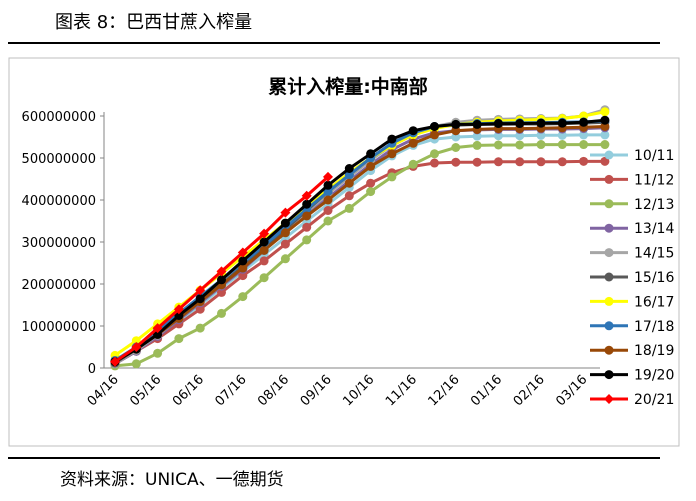 This screenshot has width=696, height=501. Describe the element at coordinates (59, 201) in the screenshot. I see `y-tick-label: 400000000` at that location.